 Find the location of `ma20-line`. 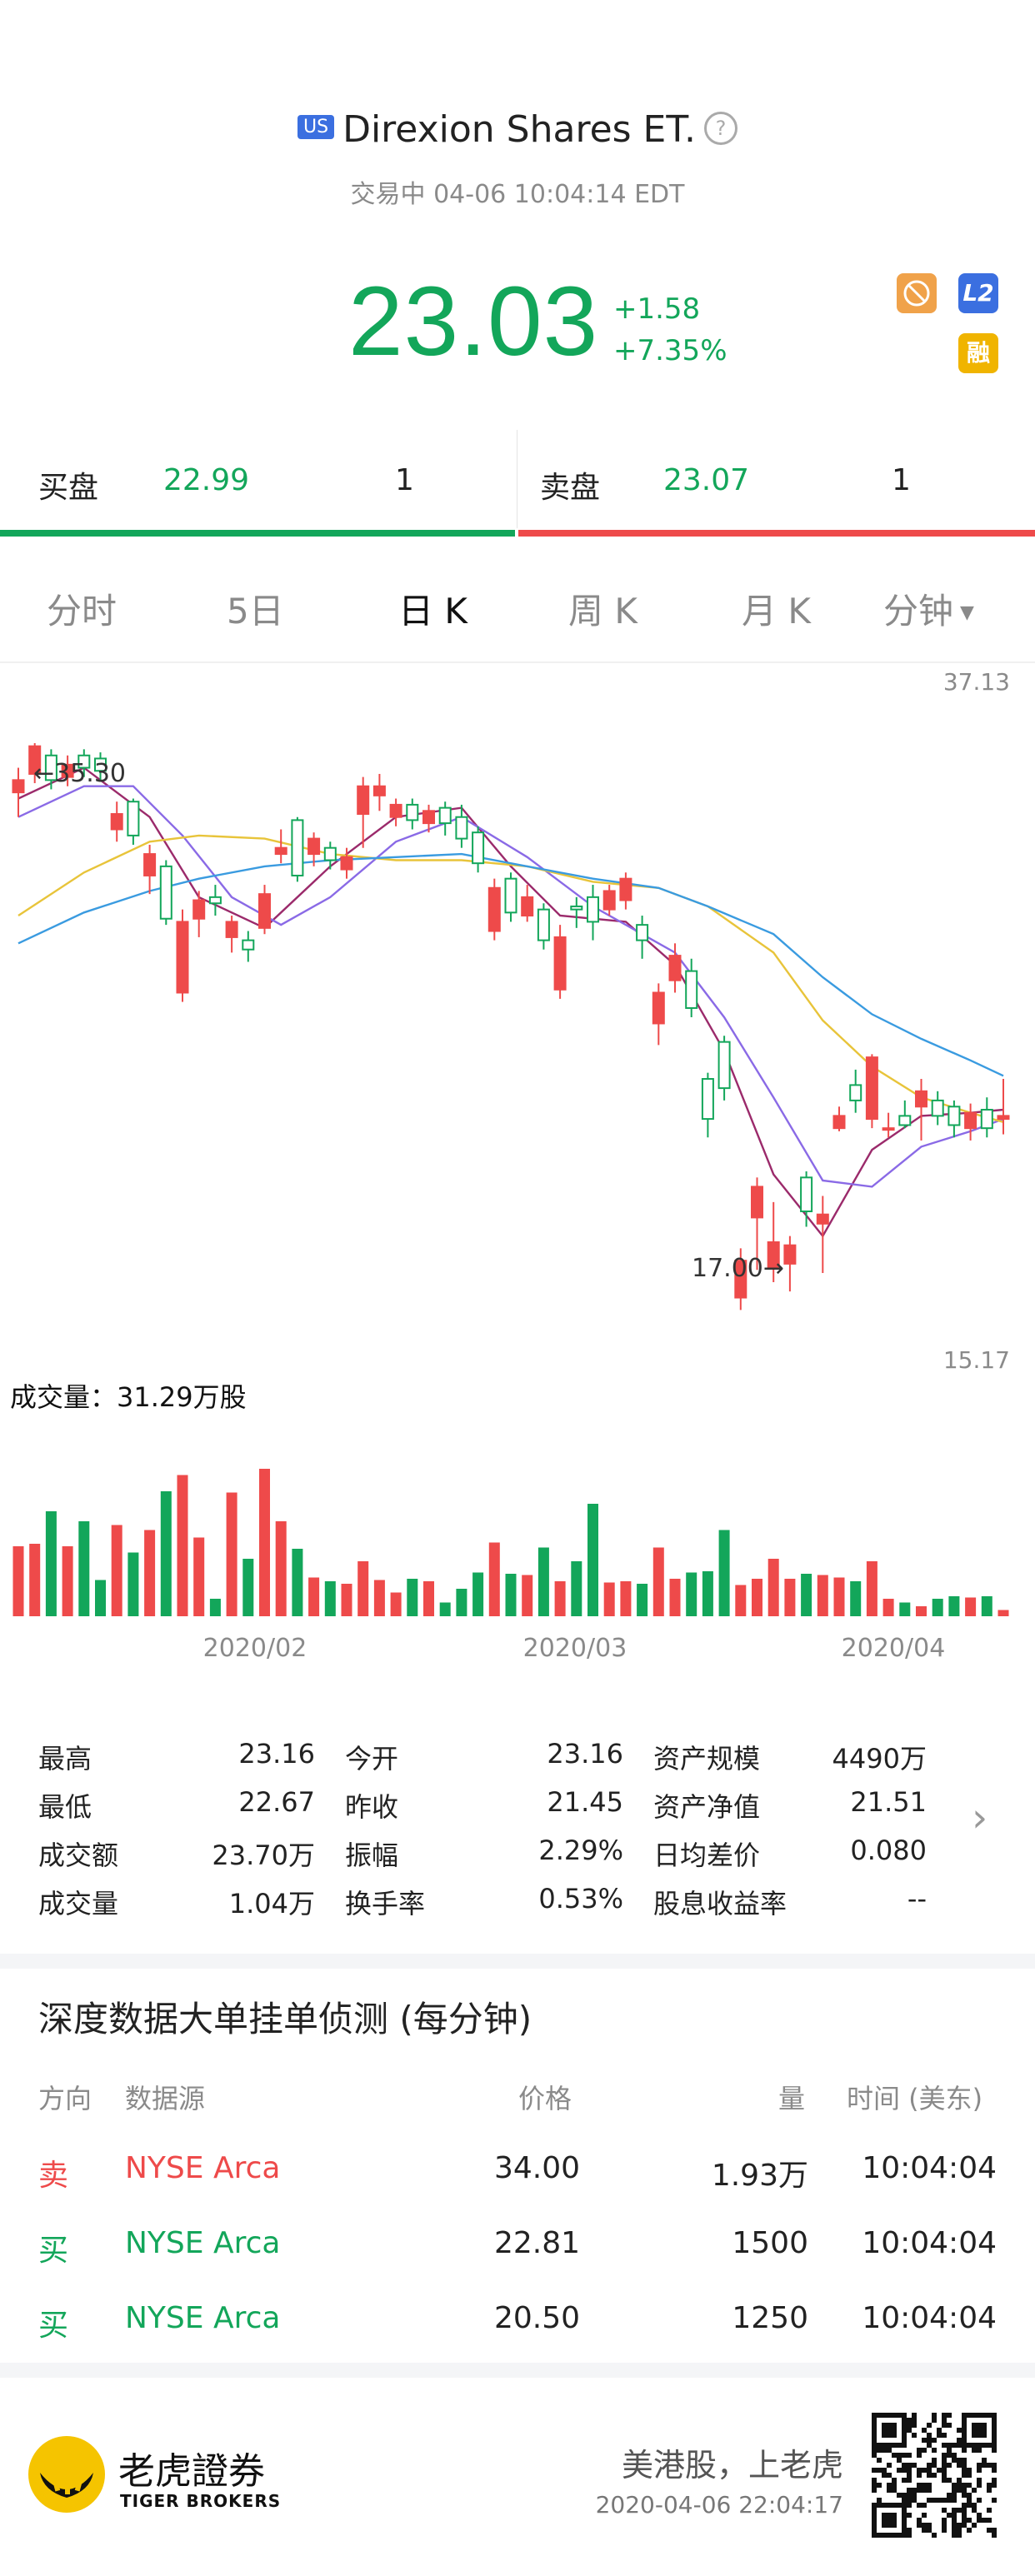

ma20-line is located at coordinates (511, 978).